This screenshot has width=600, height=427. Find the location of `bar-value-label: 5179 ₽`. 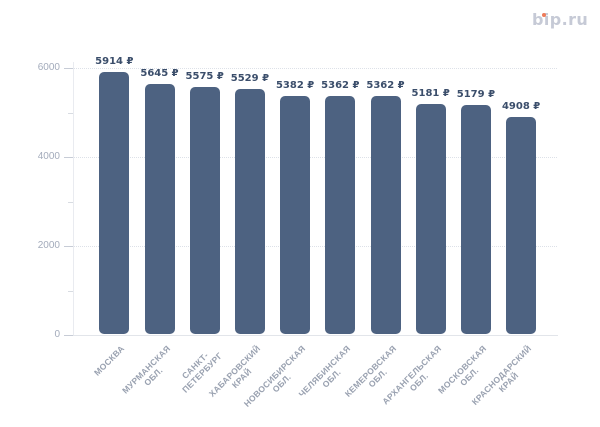

bar-value-label: 5179 ₽ is located at coordinates (476, 94).